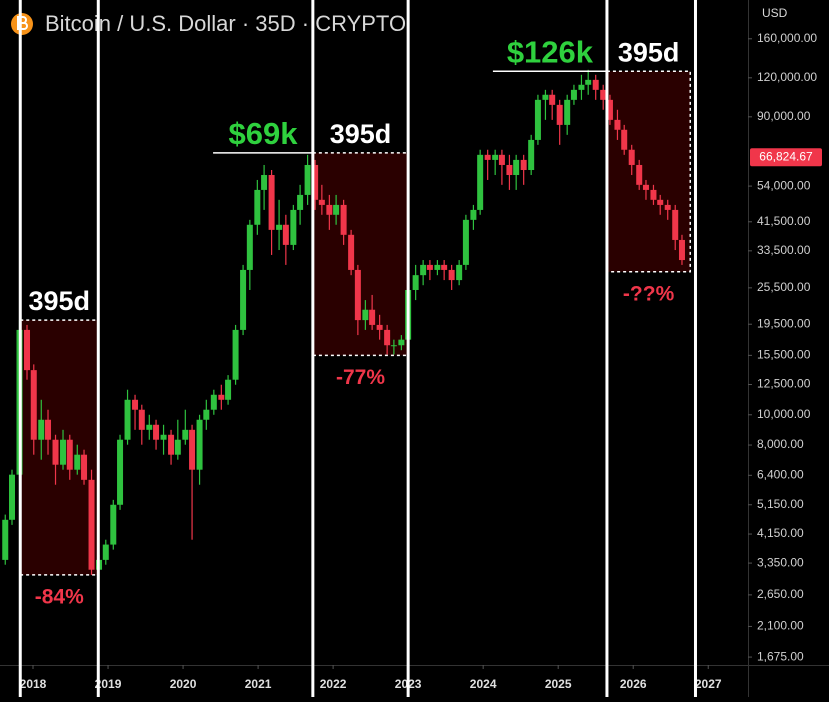 This screenshot has width=829, height=702. Describe the element at coordinates (787, 38) in the screenshot. I see `y-tick-label: 160,000.00` at that location.